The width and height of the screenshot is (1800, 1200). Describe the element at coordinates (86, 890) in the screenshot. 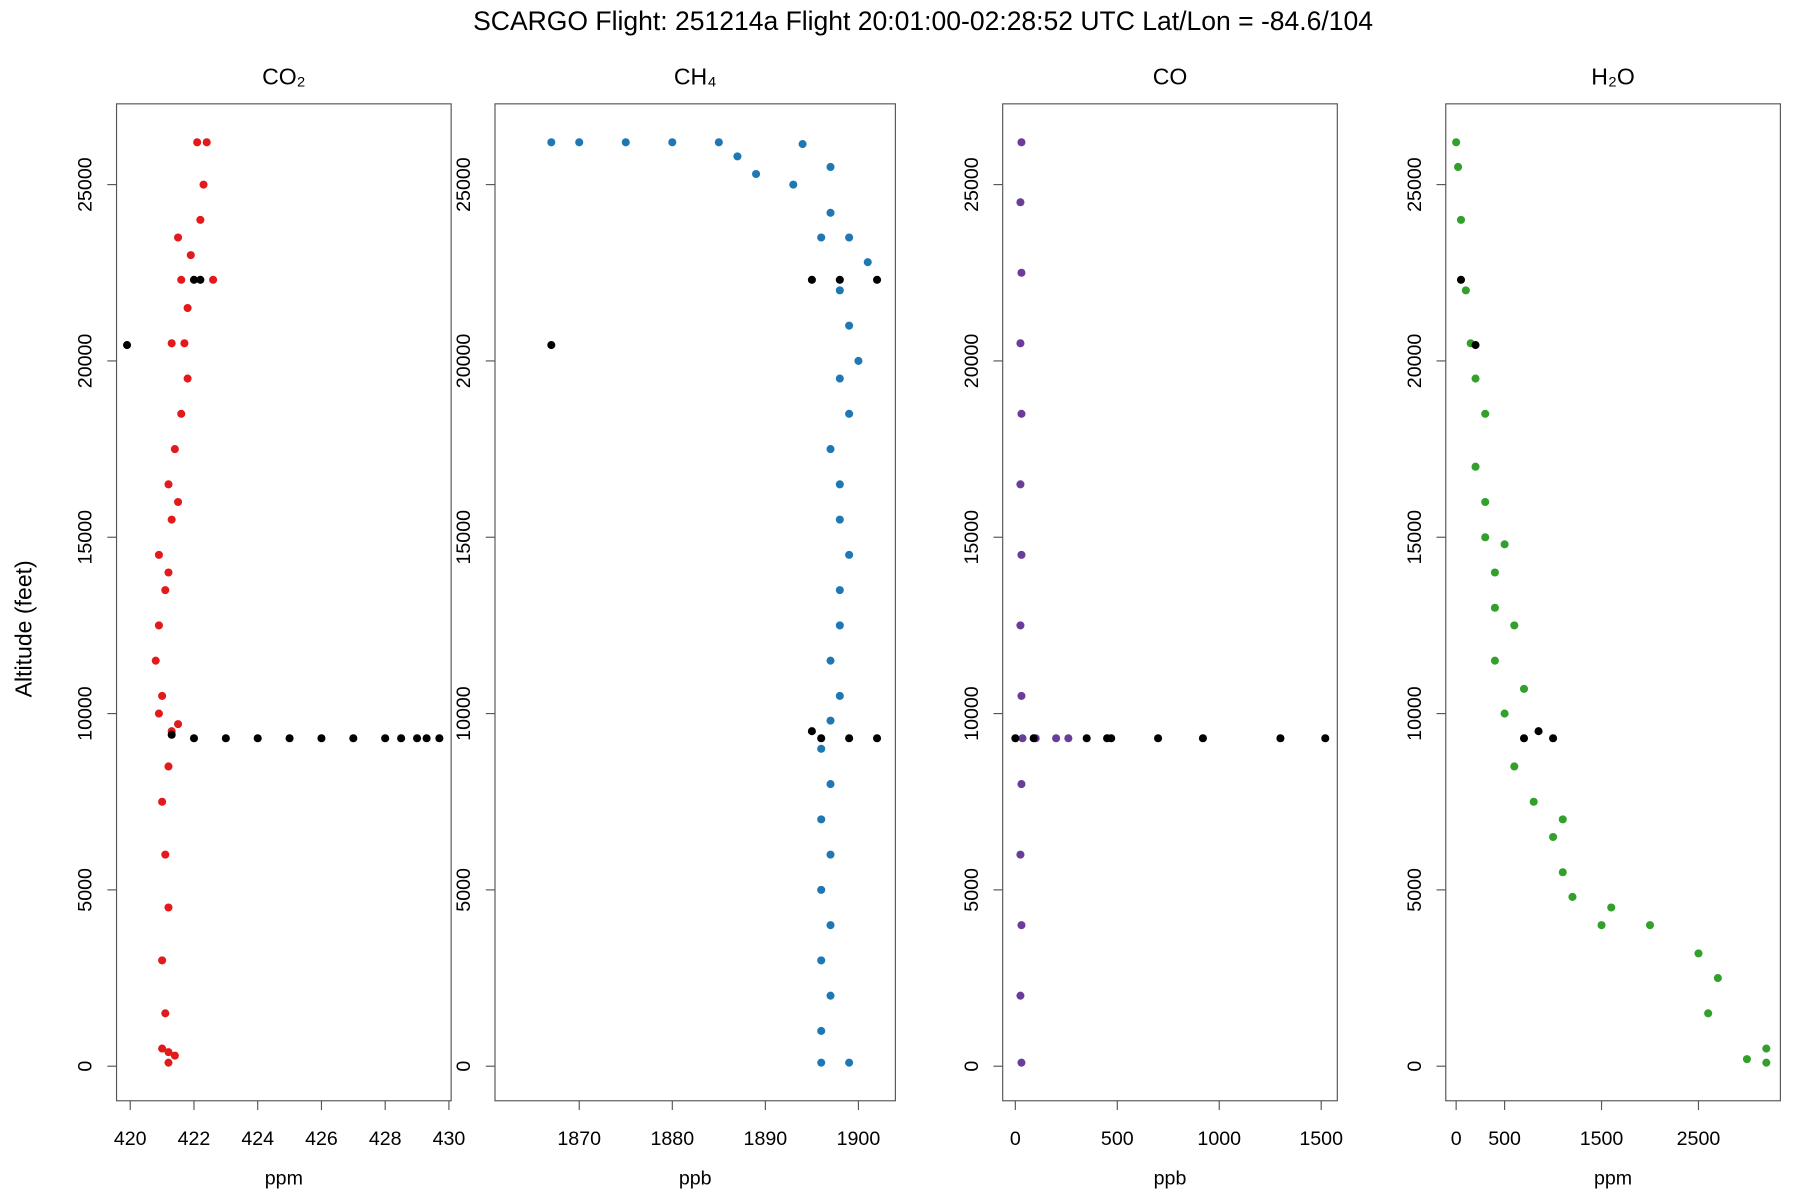

I see `y-tick-label: 5000` at that location.